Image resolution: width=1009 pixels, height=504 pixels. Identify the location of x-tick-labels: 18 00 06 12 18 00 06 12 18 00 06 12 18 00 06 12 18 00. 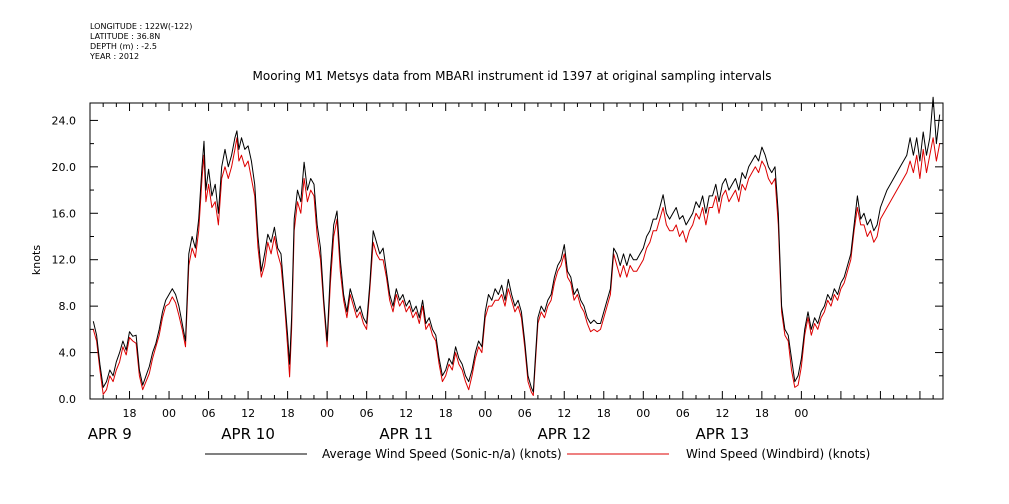
(466, 413).